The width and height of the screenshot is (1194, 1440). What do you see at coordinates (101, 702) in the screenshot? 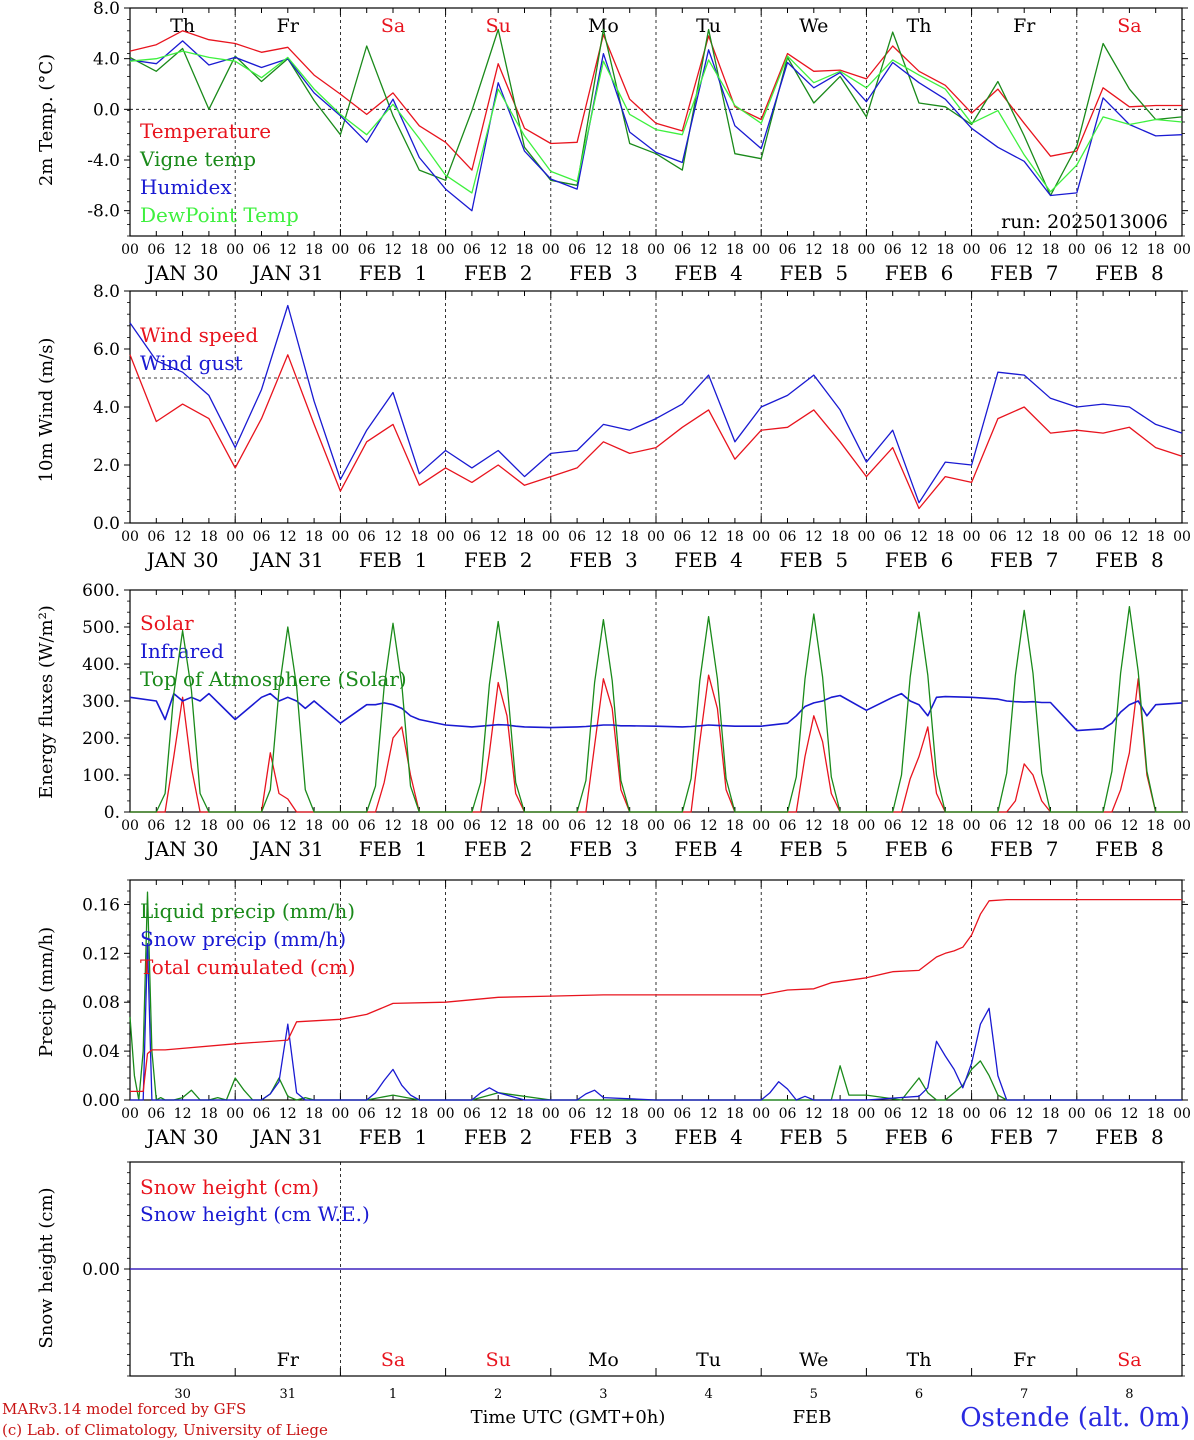
I see `y-tick-label: 300.` at bounding box center [101, 702].